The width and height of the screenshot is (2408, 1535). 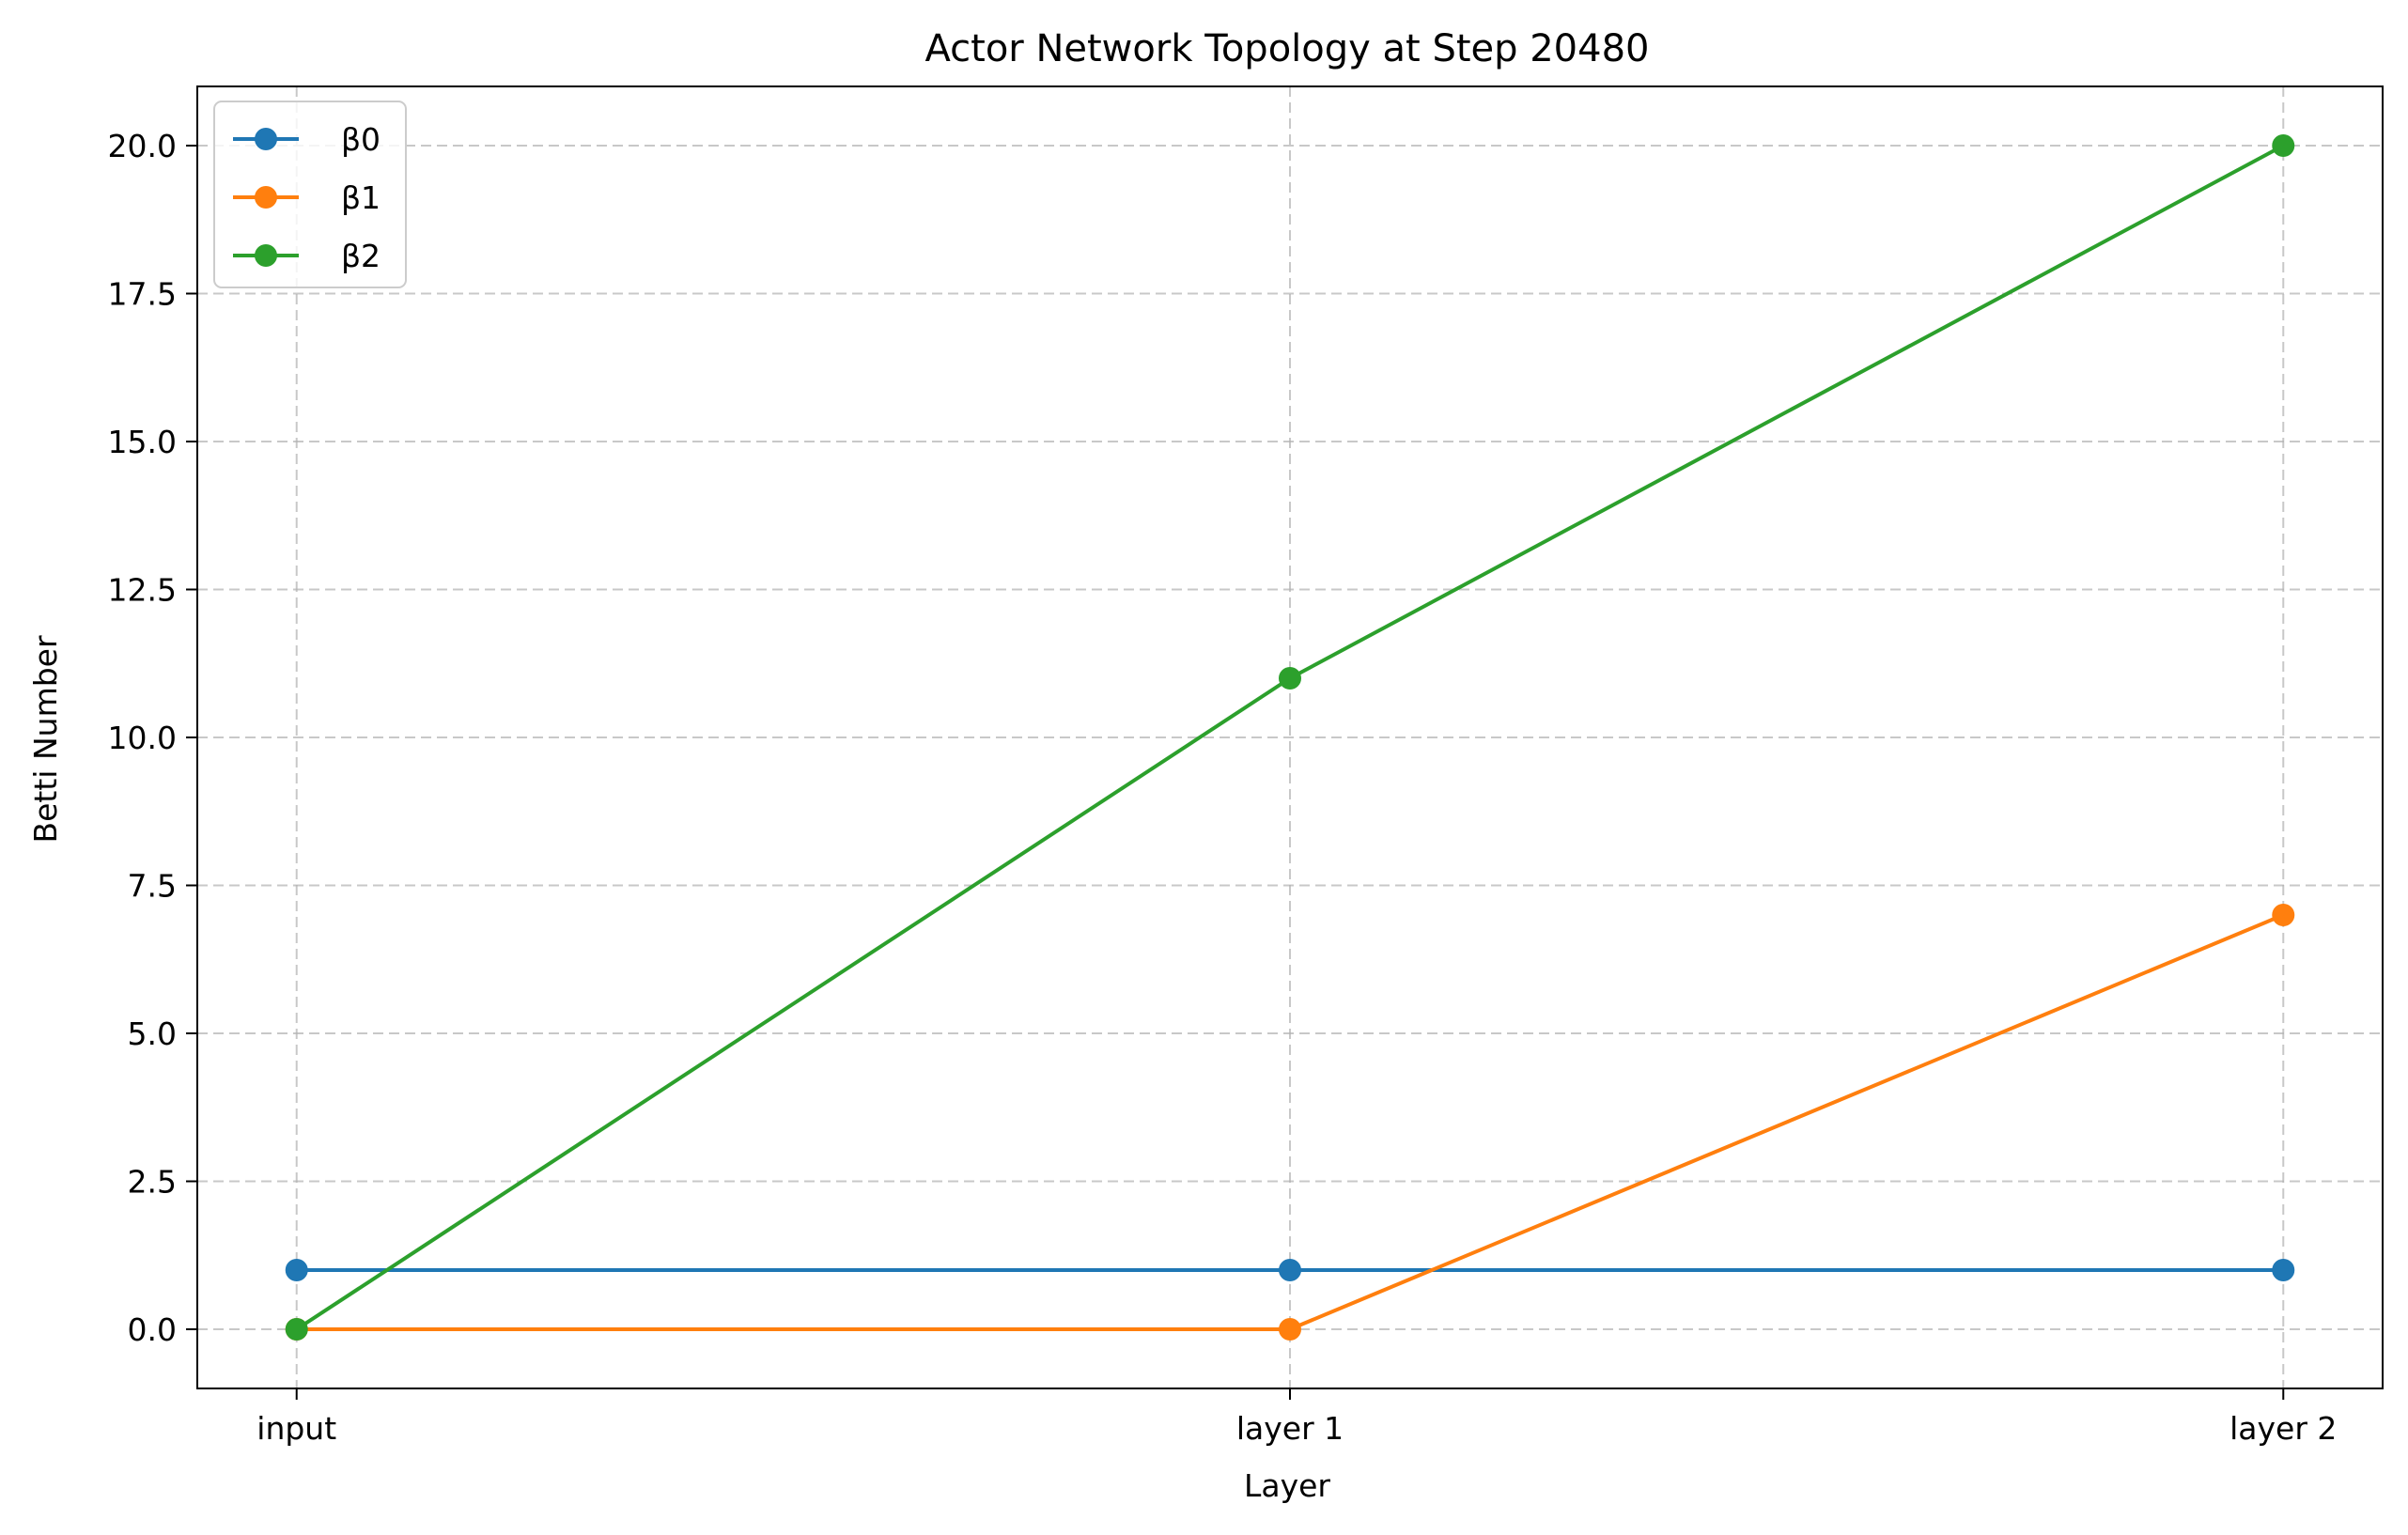 What do you see at coordinates (361, 256) in the screenshot?
I see `legend-label-2: β2` at bounding box center [361, 256].